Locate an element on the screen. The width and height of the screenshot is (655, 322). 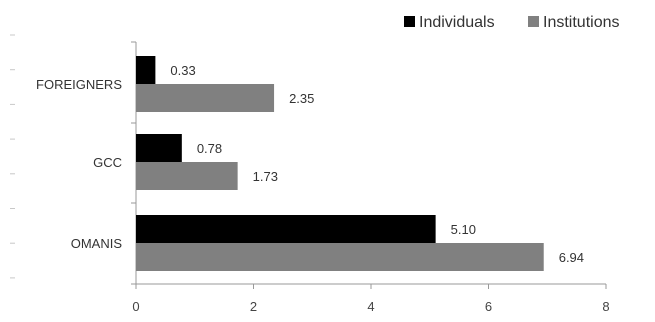
category-label-foreigners: FOREIGNERS is located at coordinates (79, 84).